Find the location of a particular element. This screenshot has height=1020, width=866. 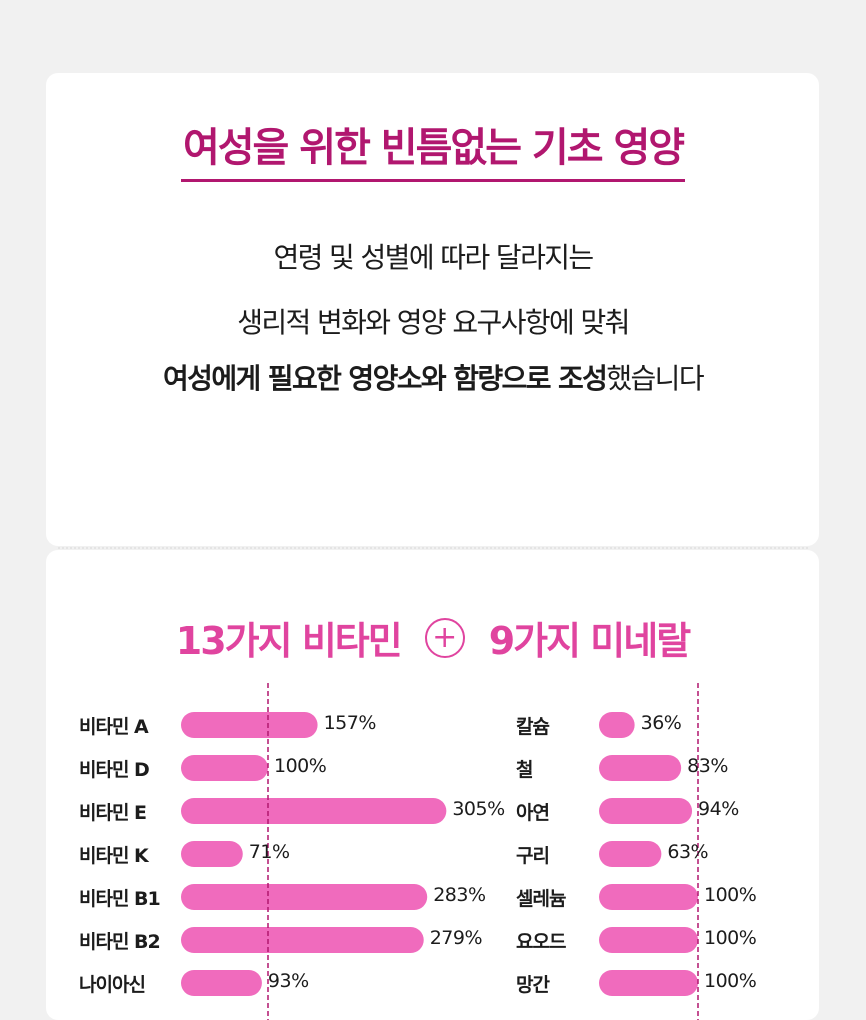

vitamin-value-label: 157% is located at coordinates (350, 723).